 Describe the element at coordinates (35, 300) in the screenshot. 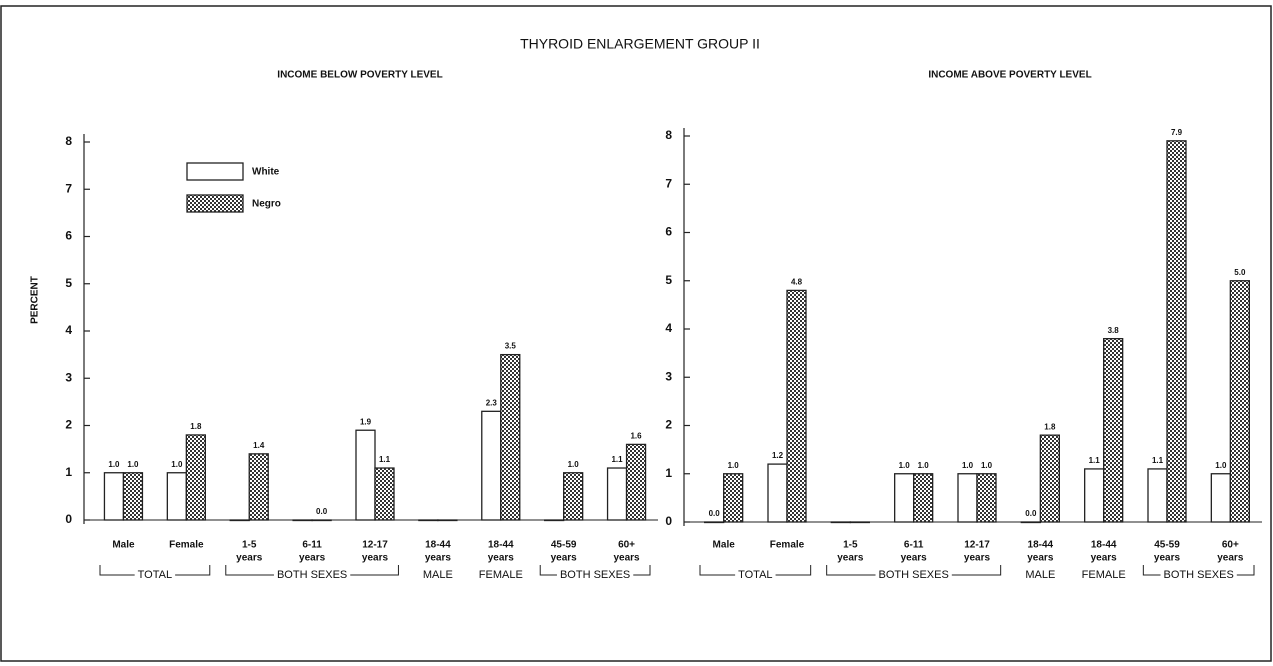

I see `y-axis-label: PERCENT` at that location.